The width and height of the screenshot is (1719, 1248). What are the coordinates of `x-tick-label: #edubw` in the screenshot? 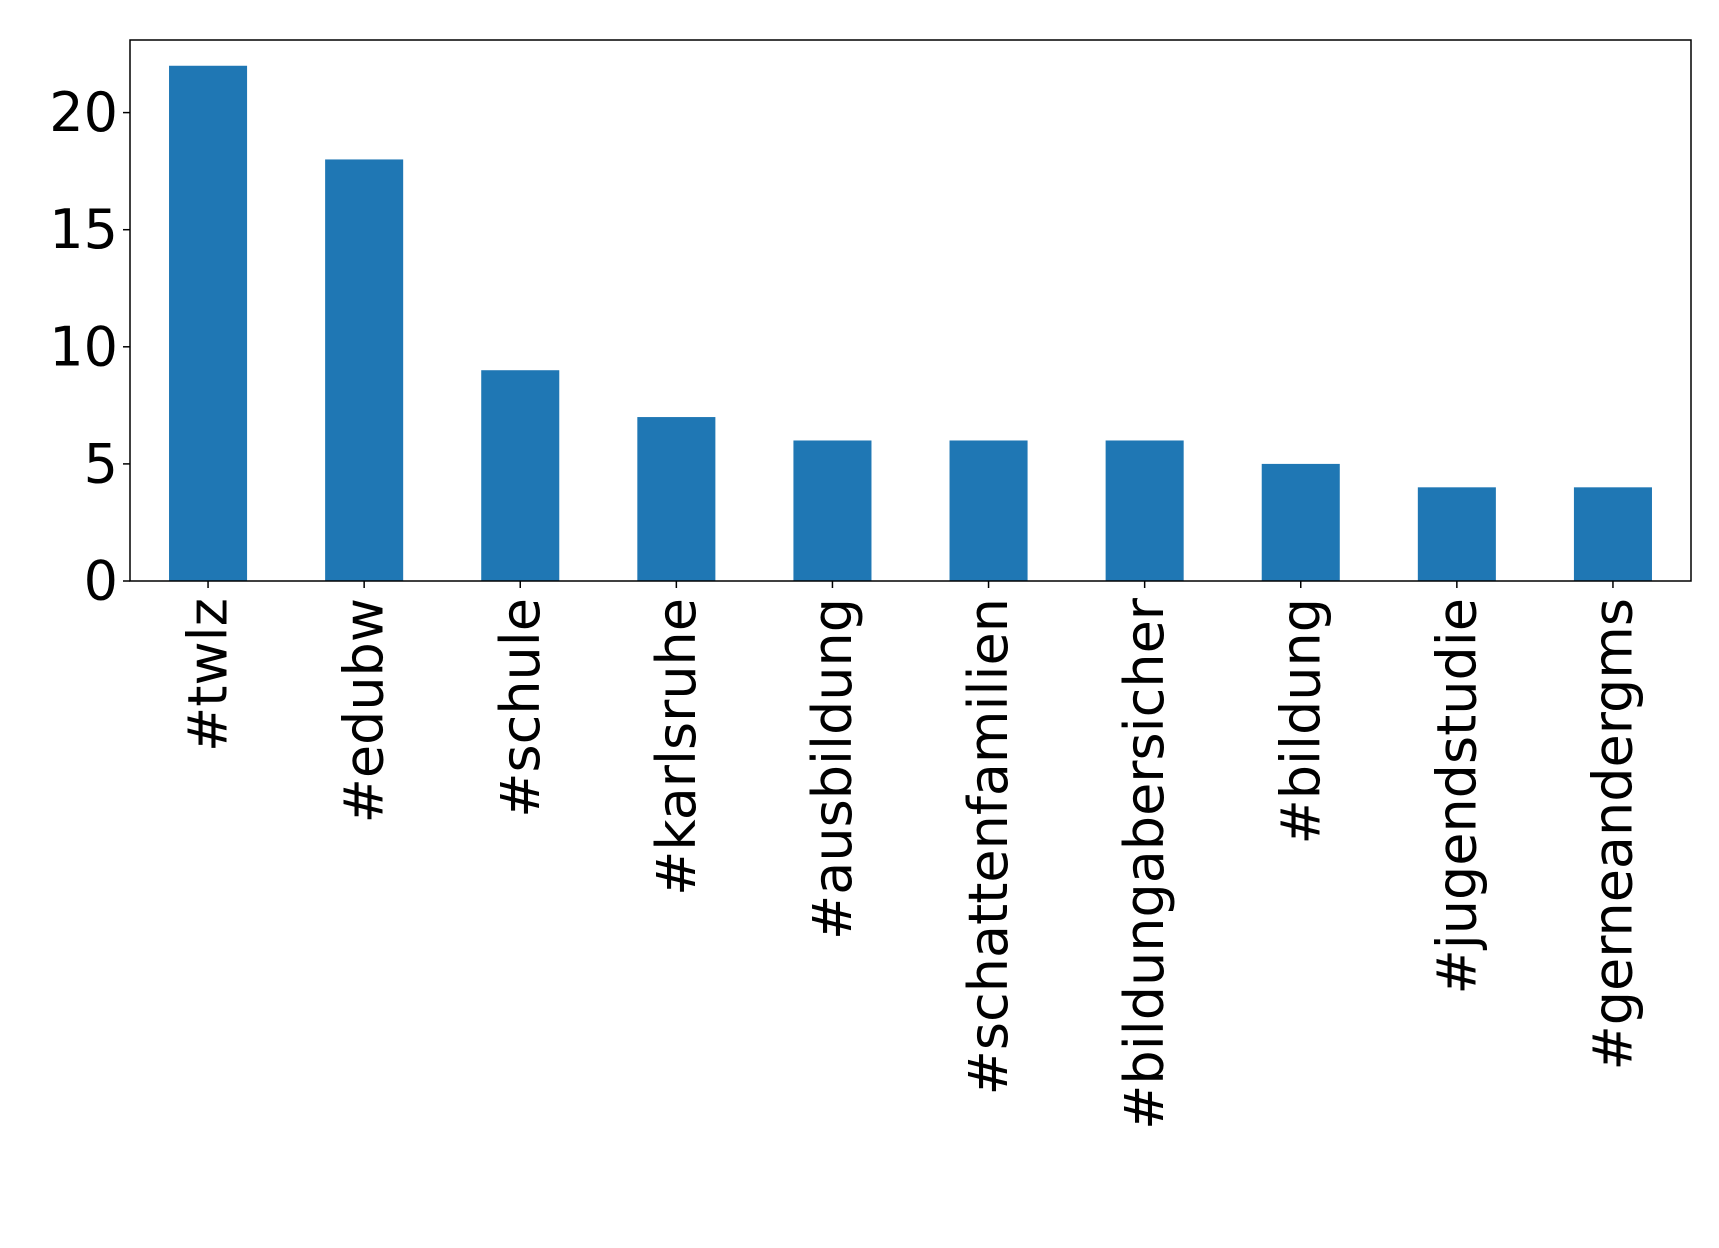 It's located at (364, 710).